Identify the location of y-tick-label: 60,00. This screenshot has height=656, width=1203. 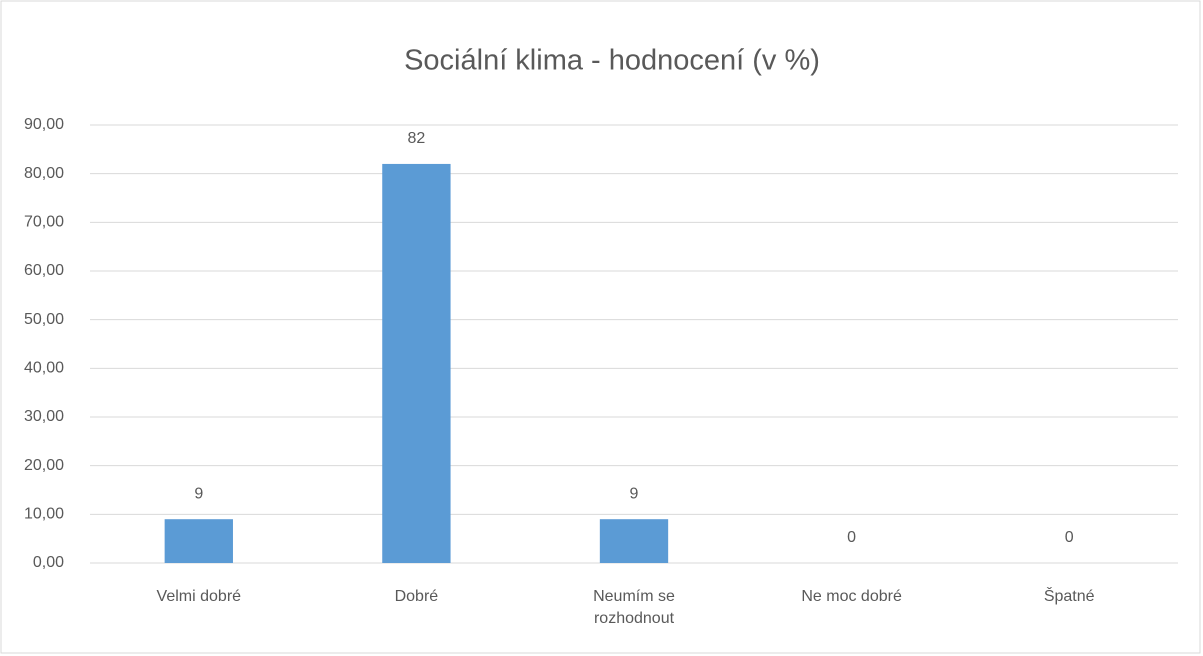
(44, 270).